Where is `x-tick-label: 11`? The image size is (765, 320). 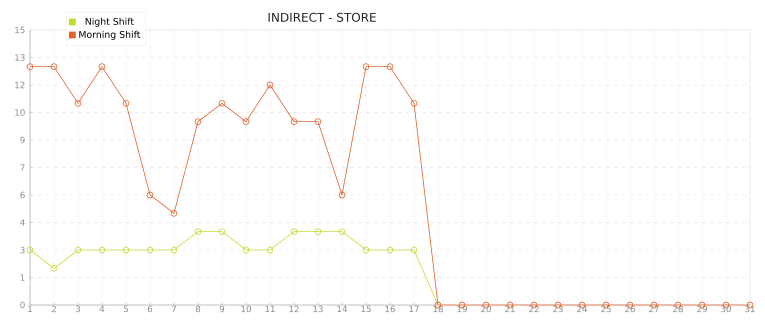
x-tick-label: 11 is located at coordinates (270, 309).